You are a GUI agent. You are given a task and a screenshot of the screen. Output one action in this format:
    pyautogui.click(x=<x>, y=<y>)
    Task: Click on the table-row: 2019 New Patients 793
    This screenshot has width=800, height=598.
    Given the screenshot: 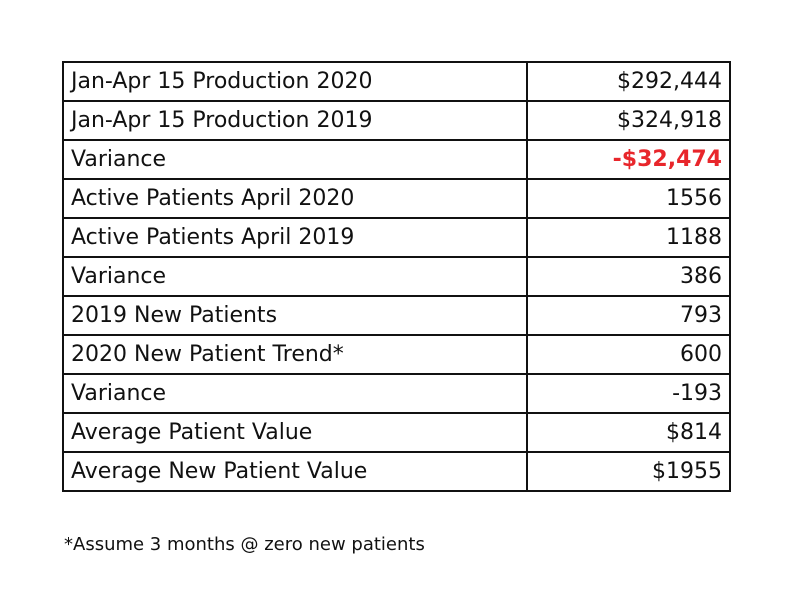 What is the action you would take?
    pyautogui.click(x=396, y=315)
    